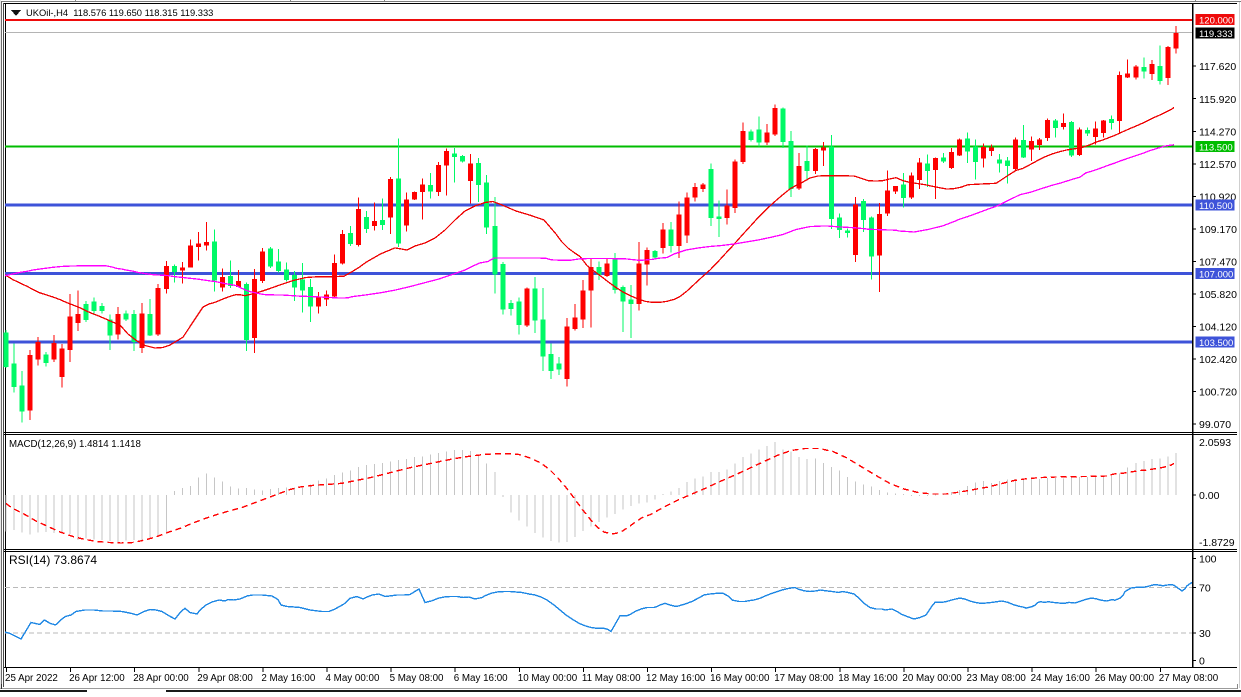 The height and width of the screenshot is (697, 1241). Describe the element at coordinates (1215, 443) in the screenshot. I see `svg-text: 2.0593` at that location.